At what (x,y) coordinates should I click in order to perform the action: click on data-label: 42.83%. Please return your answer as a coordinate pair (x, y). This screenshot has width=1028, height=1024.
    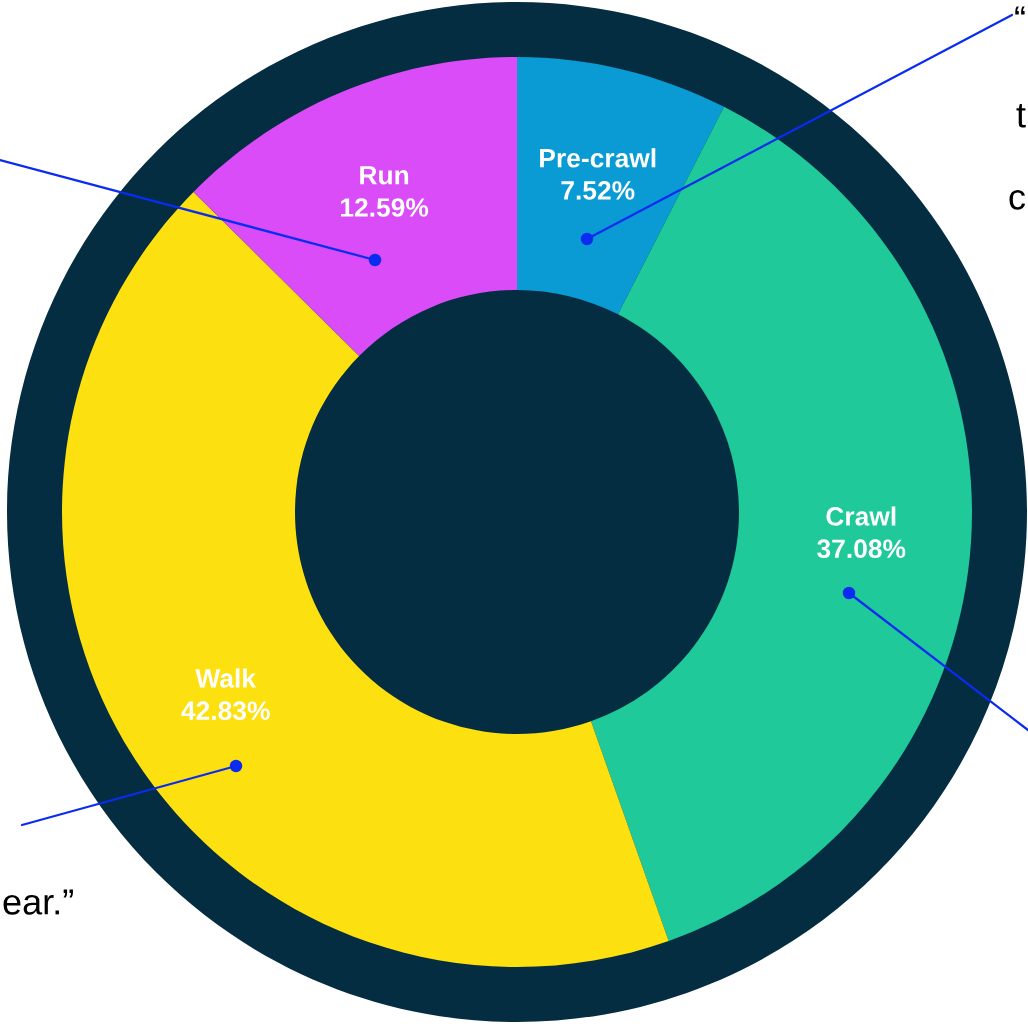
    Looking at the image, I should click on (225, 711).